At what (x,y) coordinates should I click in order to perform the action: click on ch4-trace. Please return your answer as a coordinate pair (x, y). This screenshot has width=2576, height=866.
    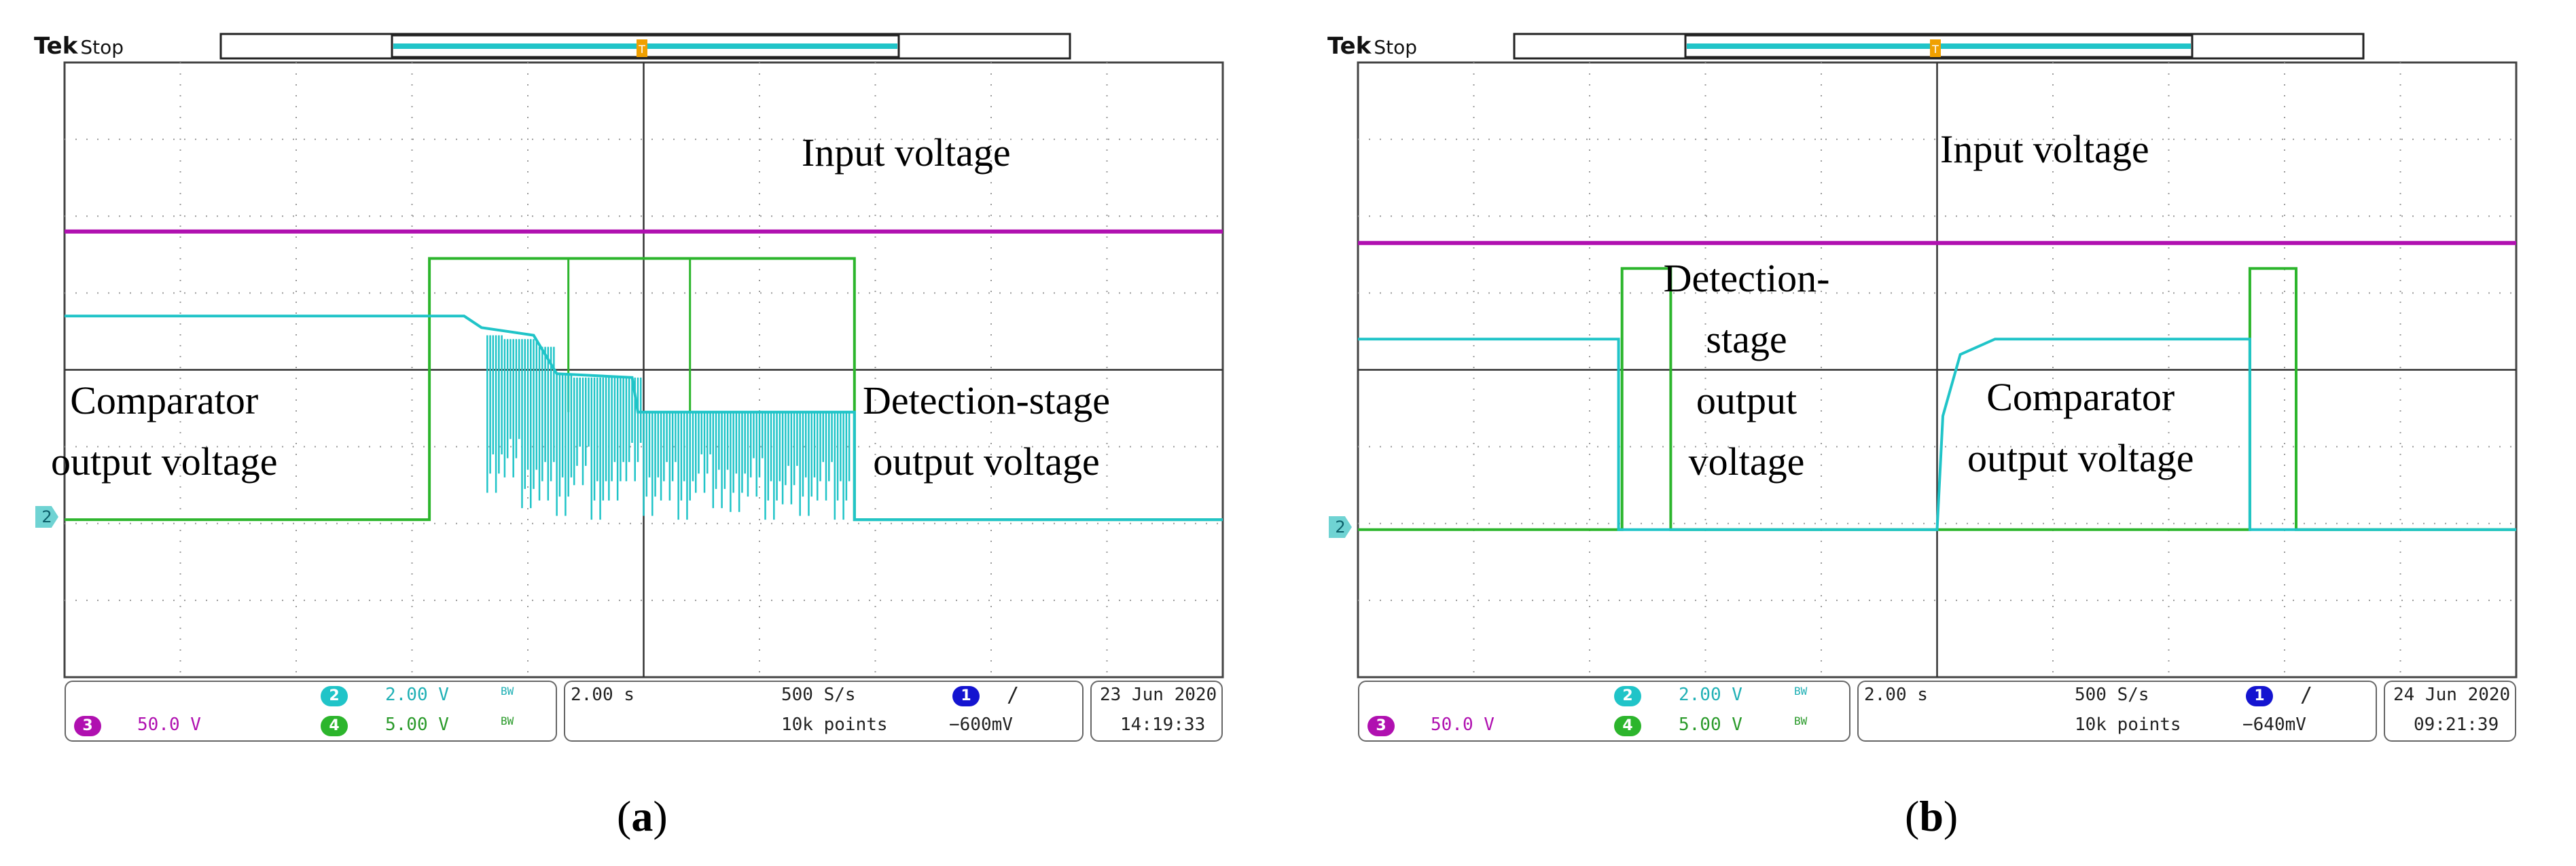
    Looking at the image, I should click on (1937, 399).